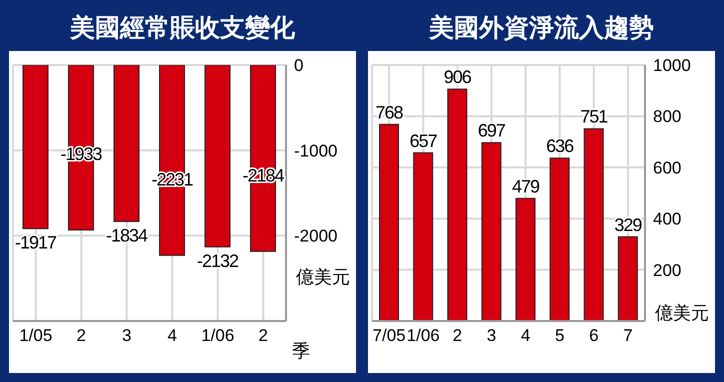  What do you see at coordinates (218, 260) in the screenshot?
I see `data-label: -2132` at bounding box center [218, 260].